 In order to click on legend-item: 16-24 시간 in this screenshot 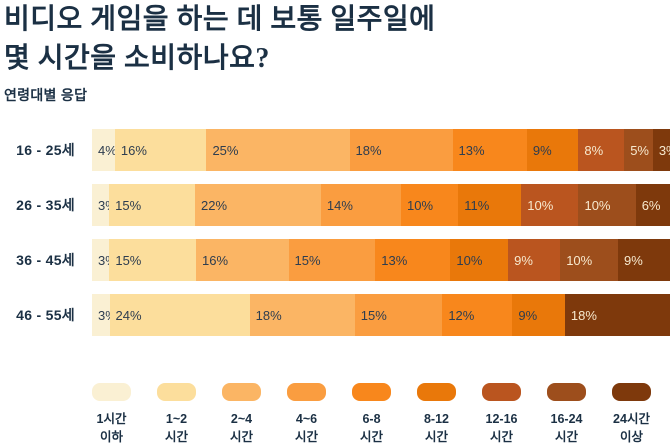, I will do `click(579, 414)`.